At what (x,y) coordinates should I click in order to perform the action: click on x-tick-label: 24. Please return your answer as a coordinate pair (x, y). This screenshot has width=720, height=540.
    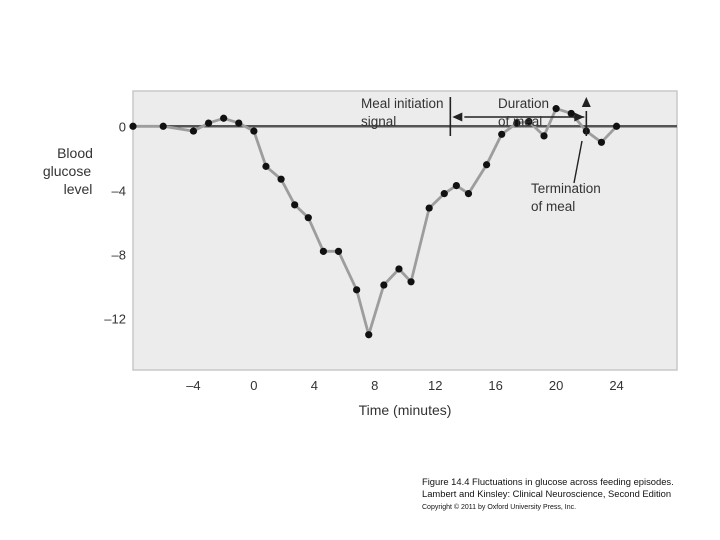
    Looking at the image, I should click on (616, 385).